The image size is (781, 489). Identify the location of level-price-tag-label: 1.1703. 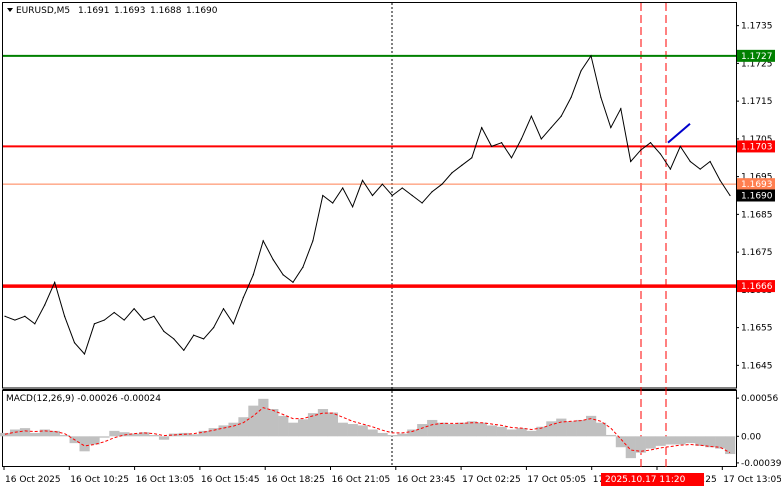
(757, 147).